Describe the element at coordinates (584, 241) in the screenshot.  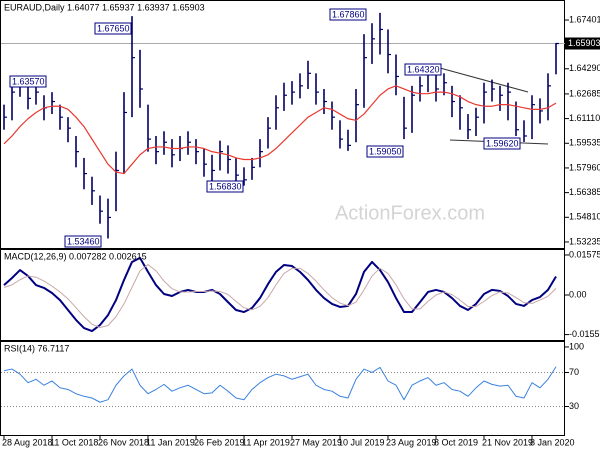
I see `y-tick-label: 1.53235` at that location.